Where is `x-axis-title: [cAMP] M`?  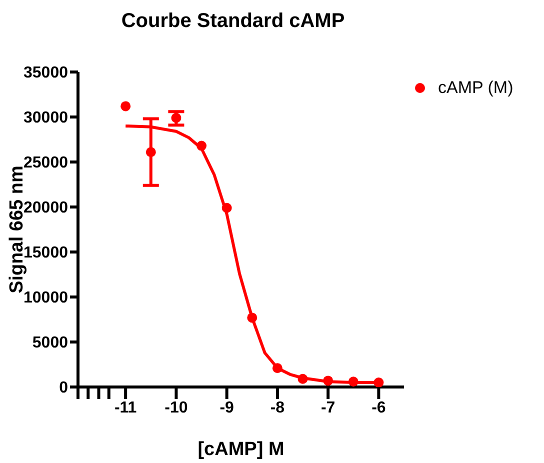
x-axis-title: [cAMP] M is located at coordinates (241, 449).